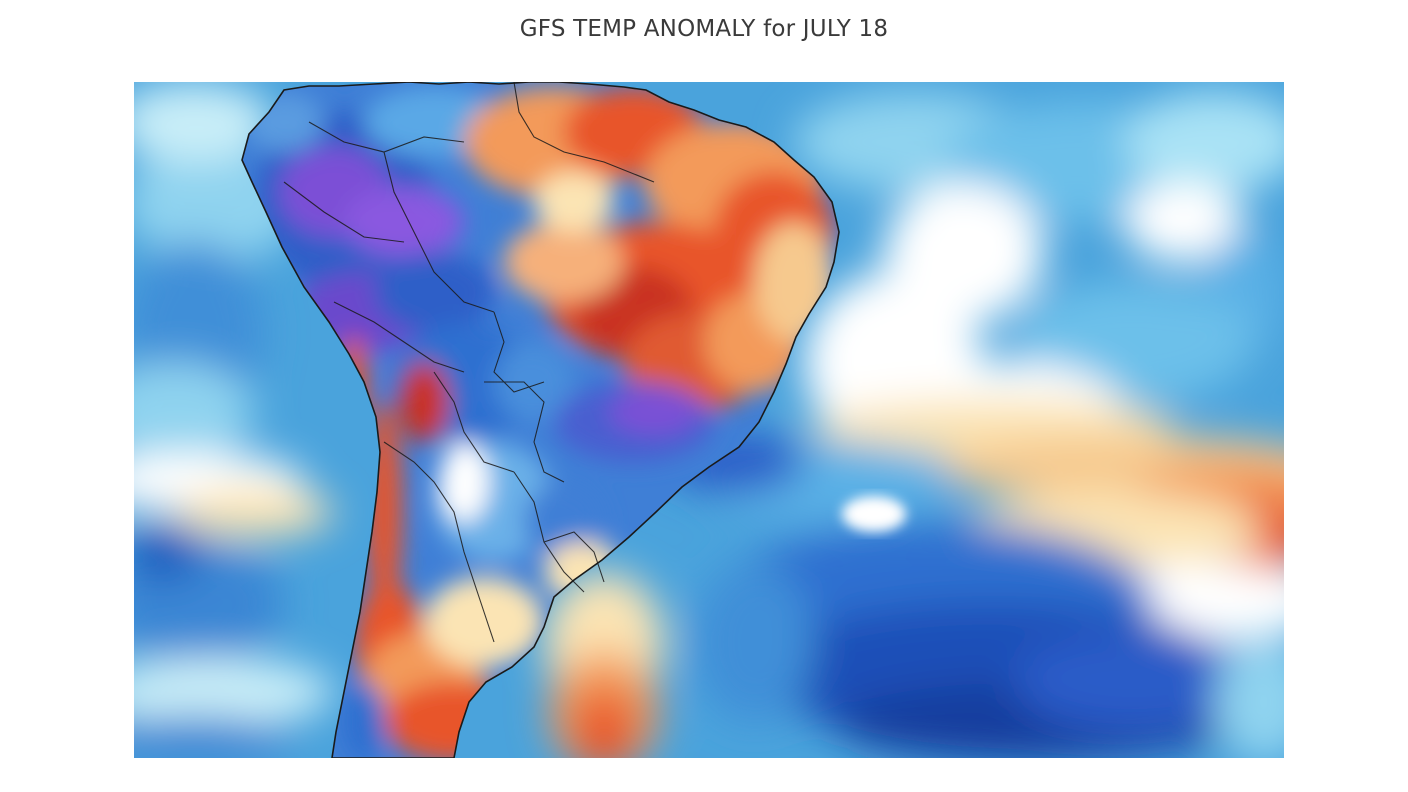 The height and width of the screenshot is (792, 1408). What do you see at coordinates (704, 29) in the screenshot?
I see `page-title: GFS TEMP ANOMALY for JULY 18` at bounding box center [704, 29].